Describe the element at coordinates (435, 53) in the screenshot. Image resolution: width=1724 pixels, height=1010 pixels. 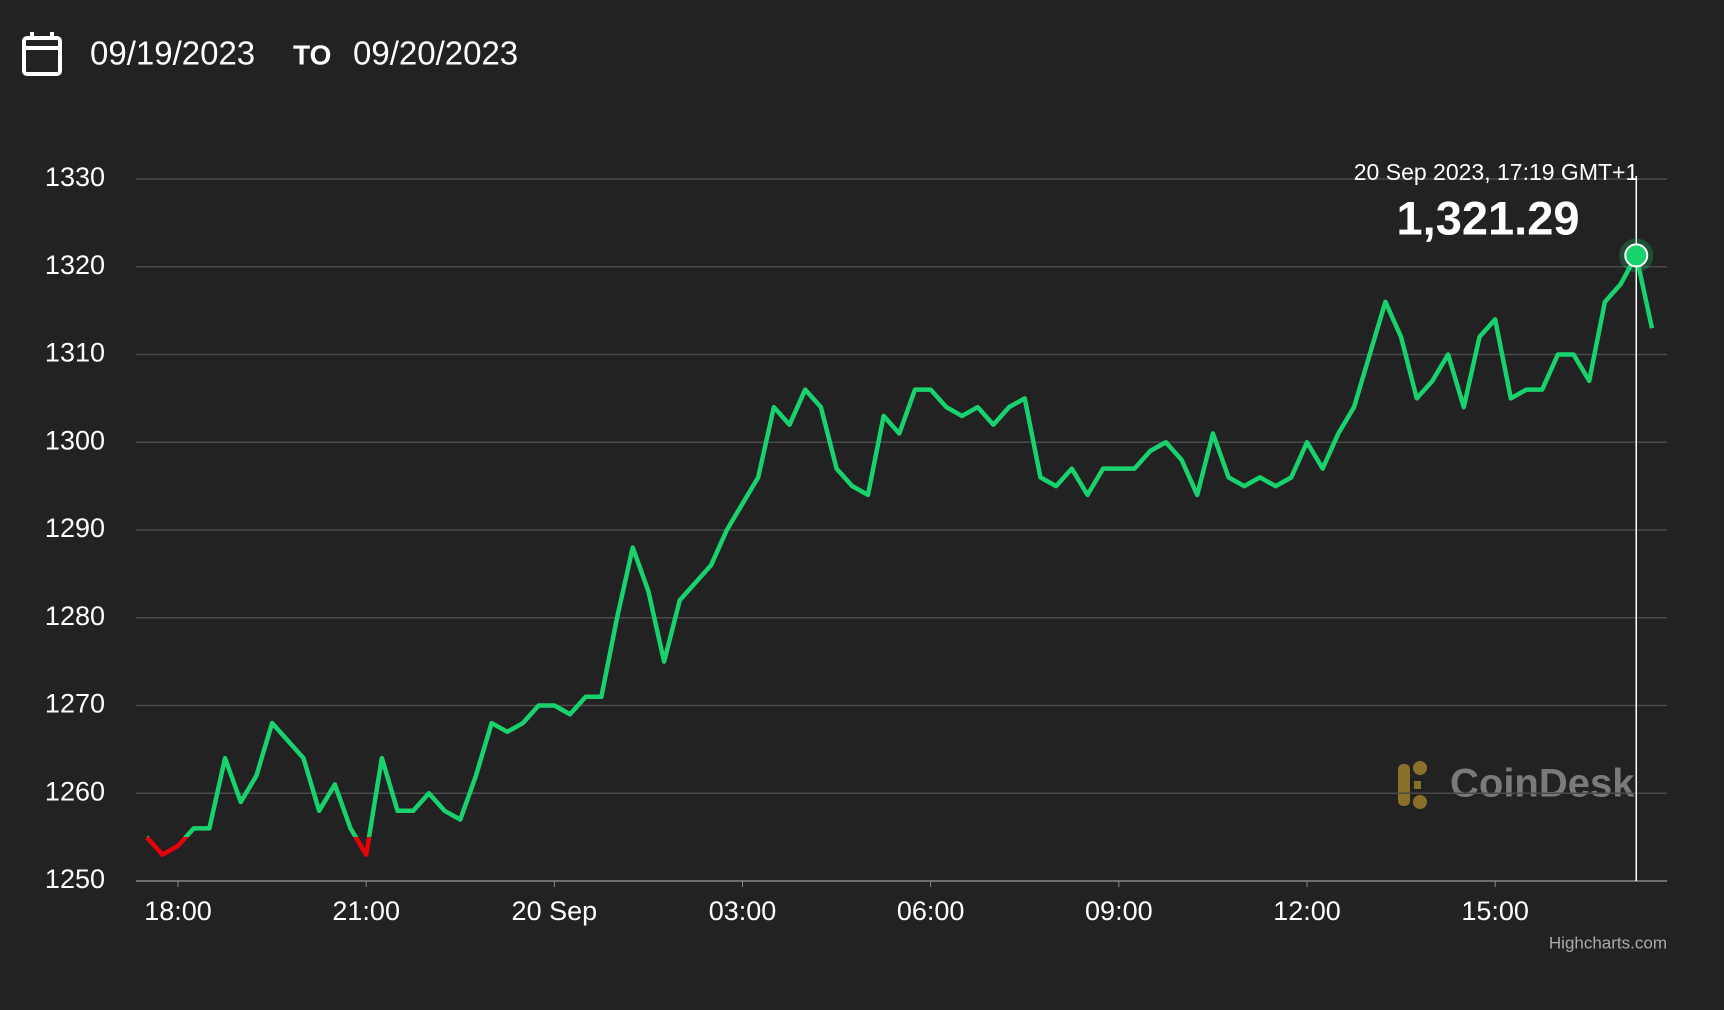
I see `date-to: 09/20/2023` at that location.